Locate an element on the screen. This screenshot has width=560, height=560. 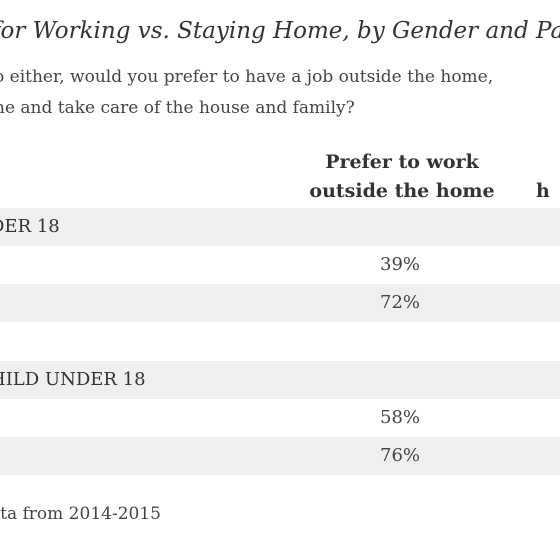
row-value: 76% is located at coordinates (400, 455).